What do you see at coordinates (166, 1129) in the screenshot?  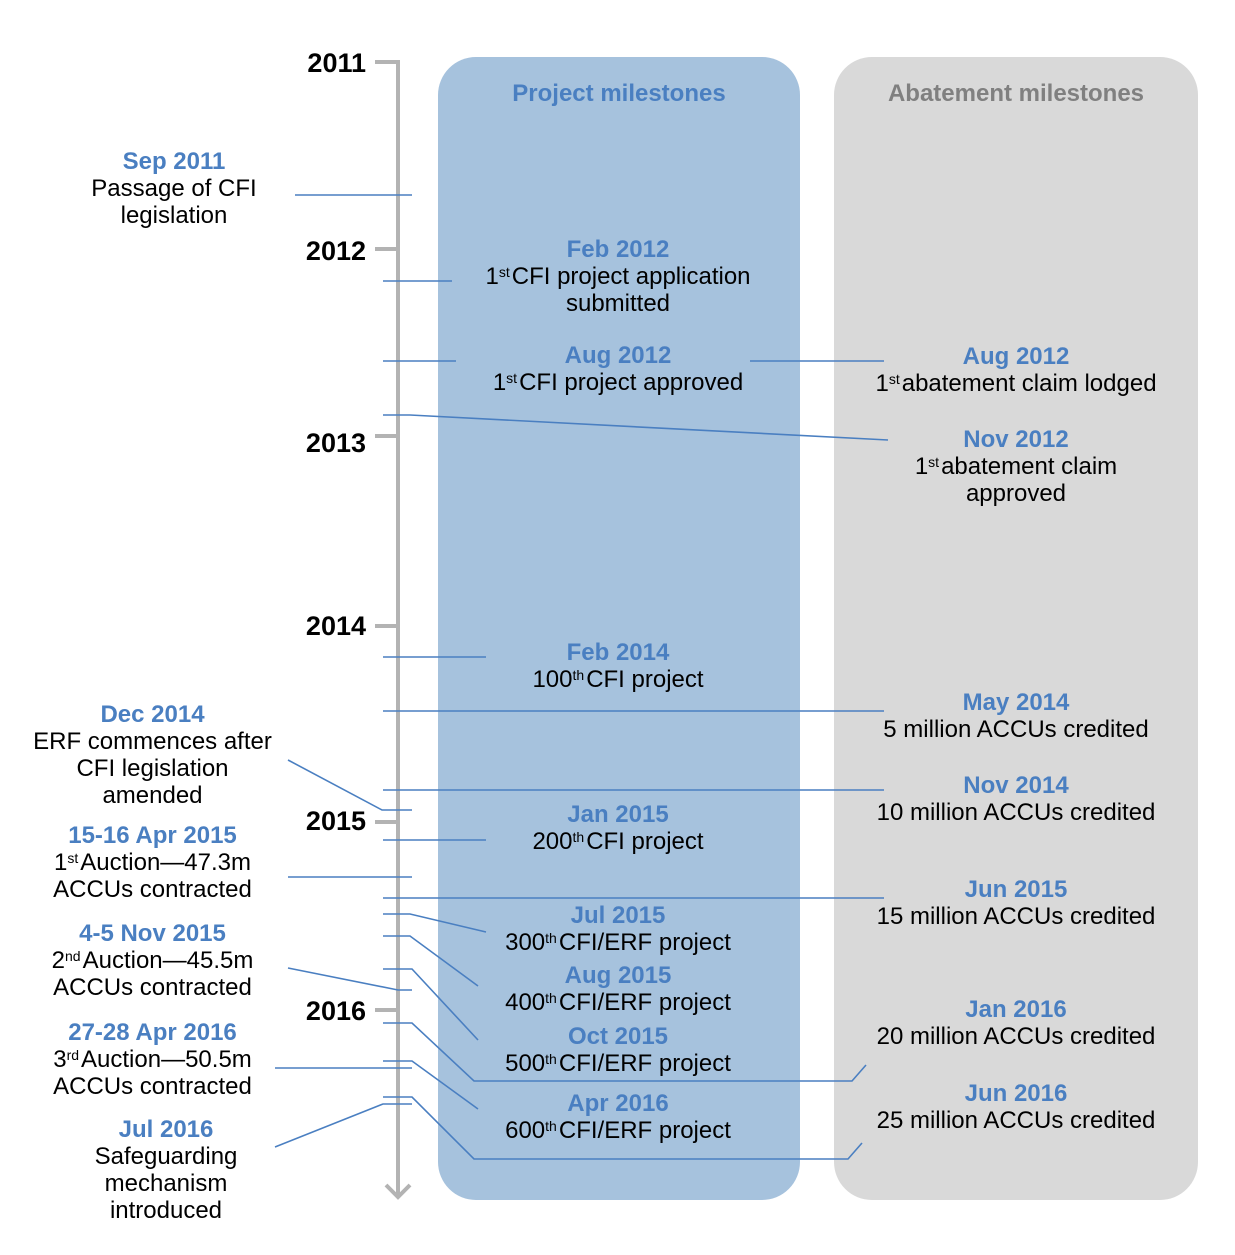 I see `event-date: Jul 2016` at bounding box center [166, 1129].